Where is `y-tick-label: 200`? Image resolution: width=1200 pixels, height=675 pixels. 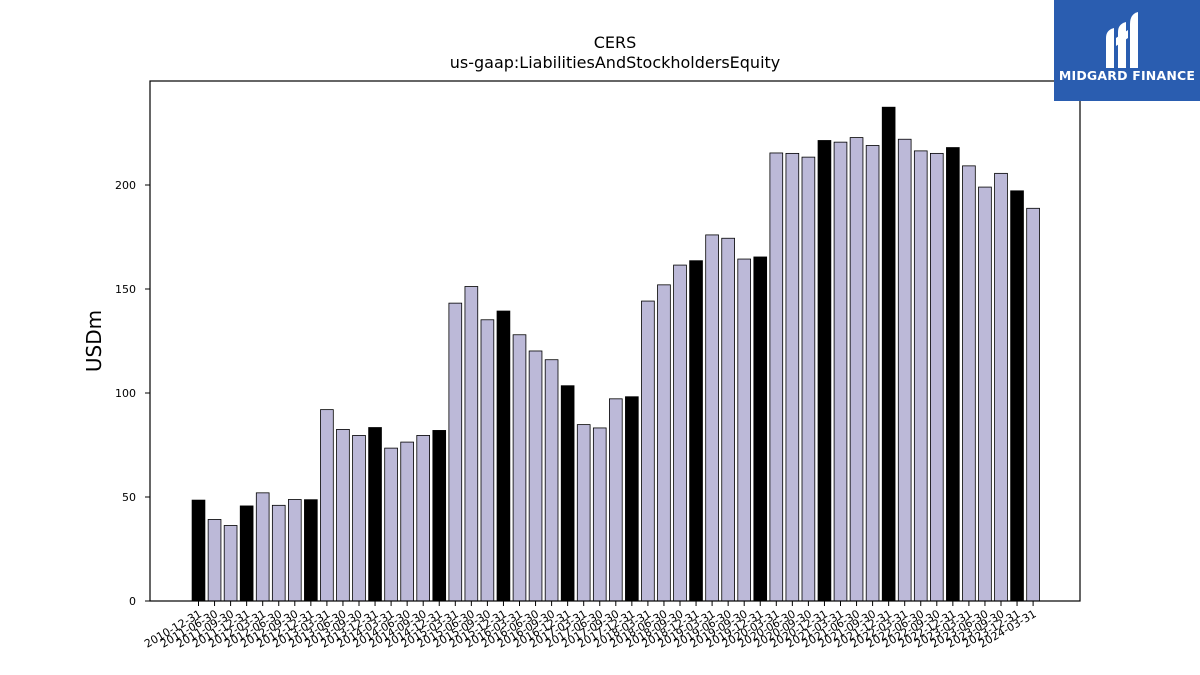
y-tick-label: 200 is located at coordinates (125, 185).